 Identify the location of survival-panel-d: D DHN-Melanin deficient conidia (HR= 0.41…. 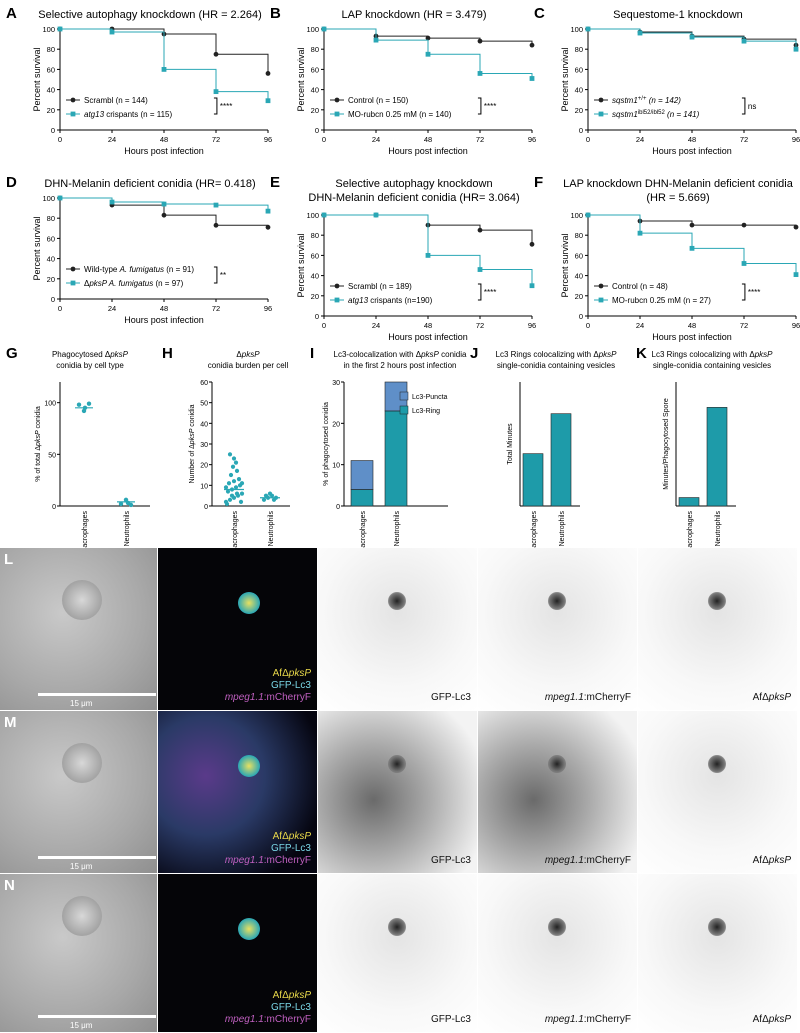
(139, 249).